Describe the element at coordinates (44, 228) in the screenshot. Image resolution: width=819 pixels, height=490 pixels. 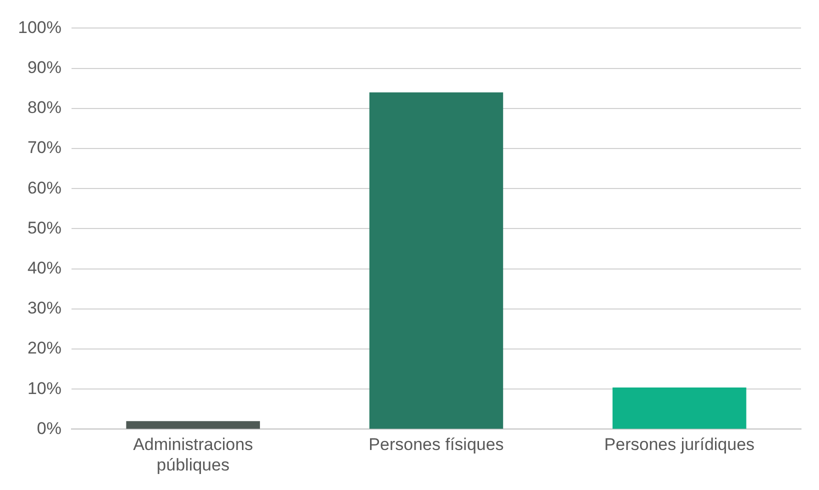
I see `y-tick-label: 50%` at that location.